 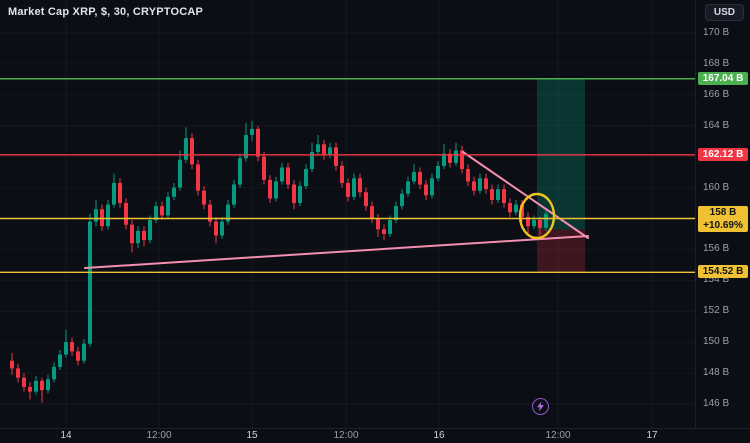 What do you see at coordinates (375, 435) in the screenshot?
I see `time-axis: 14 12:00 15 12:00 16 12:00 17` at bounding box center [375, 435].